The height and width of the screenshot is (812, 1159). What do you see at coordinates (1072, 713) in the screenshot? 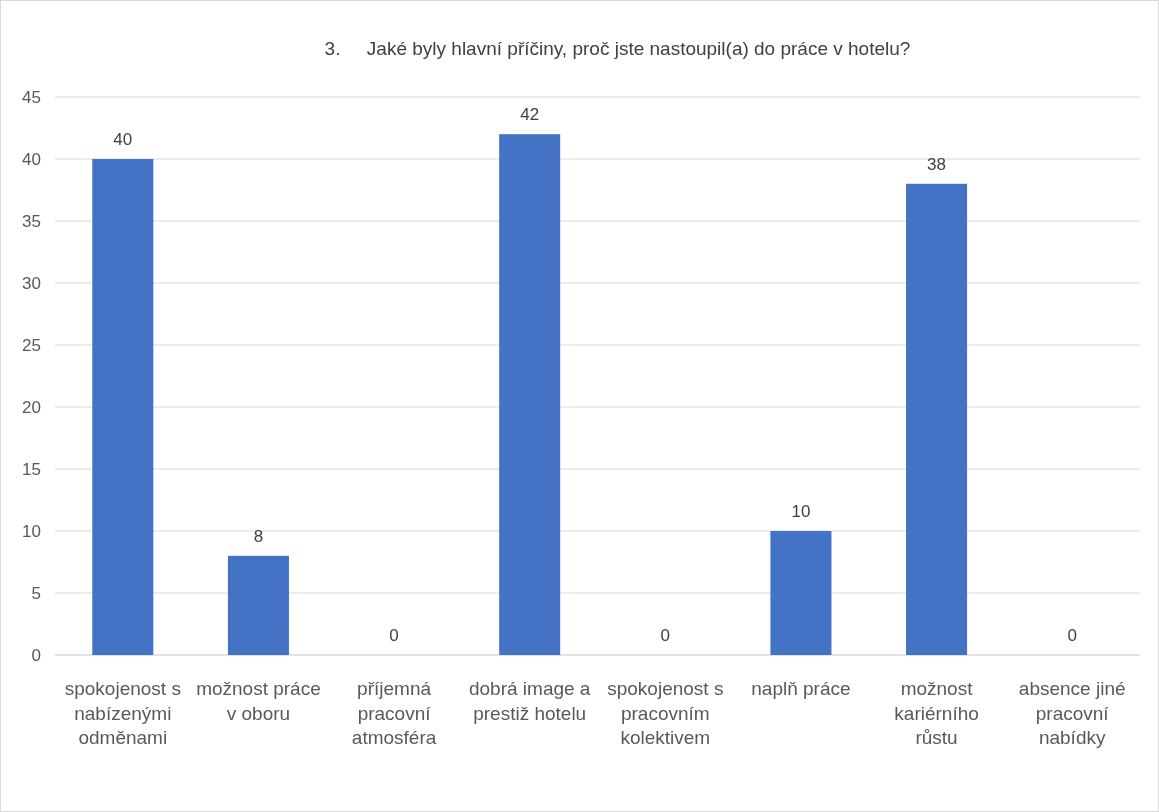
I see `x-tick-label: absence jiné pracovní nabídky` at bounding box center [1072, 713].